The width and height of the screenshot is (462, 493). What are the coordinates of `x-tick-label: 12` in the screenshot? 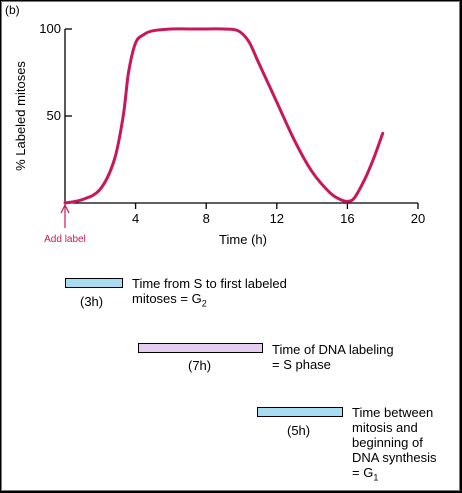 It's located at (277, 218).